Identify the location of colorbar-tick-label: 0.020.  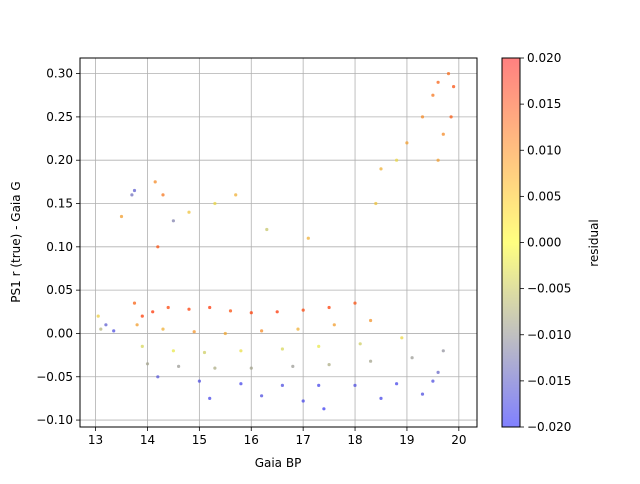
(544, 58).